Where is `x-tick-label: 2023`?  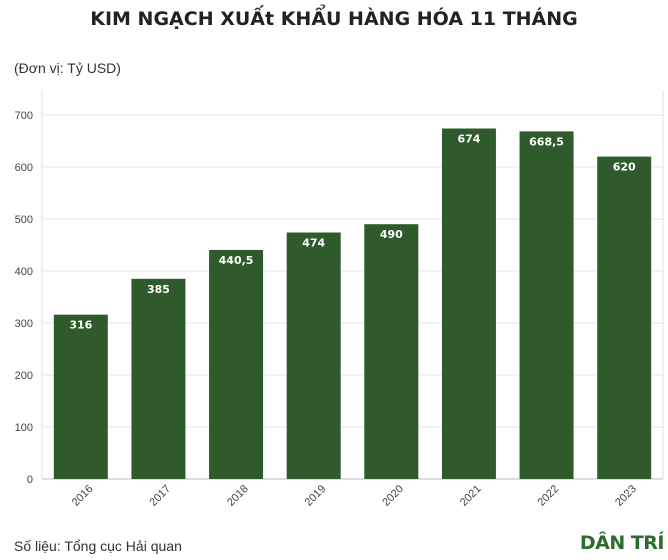 x-tick-label: 2023 is located at coordinates (626, 496).